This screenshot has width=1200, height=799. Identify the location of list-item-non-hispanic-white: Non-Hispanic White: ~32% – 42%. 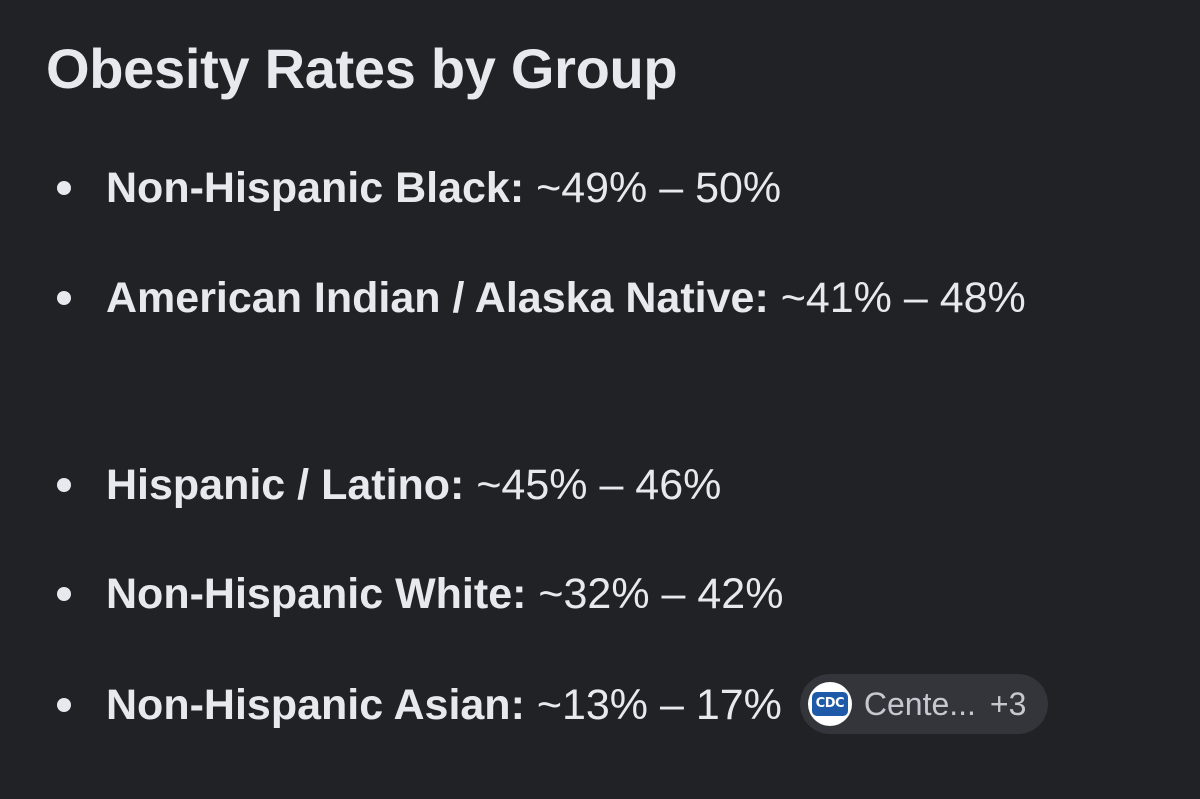
(561, 594).